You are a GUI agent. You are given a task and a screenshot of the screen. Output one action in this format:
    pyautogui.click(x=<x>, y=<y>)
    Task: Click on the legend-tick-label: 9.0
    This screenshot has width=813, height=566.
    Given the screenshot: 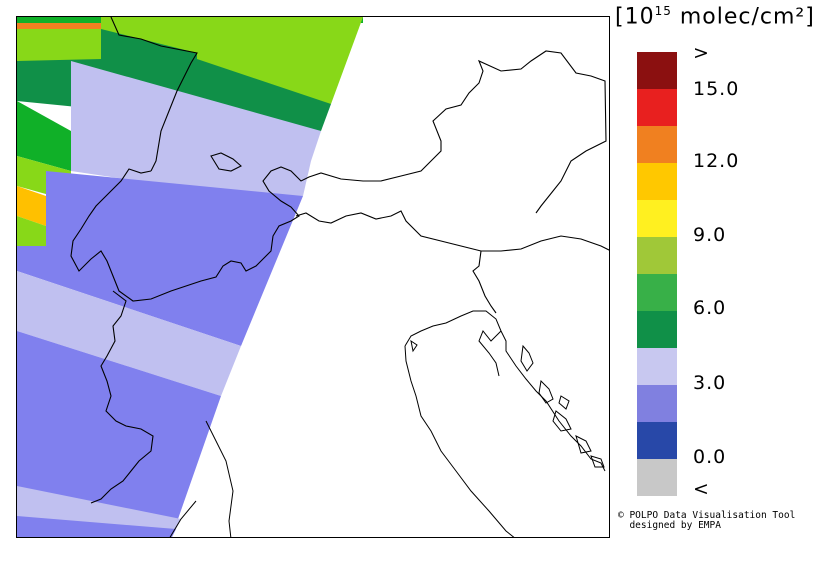 What is the action you would take?
    pyautogui.click(x=710, y=235)
    